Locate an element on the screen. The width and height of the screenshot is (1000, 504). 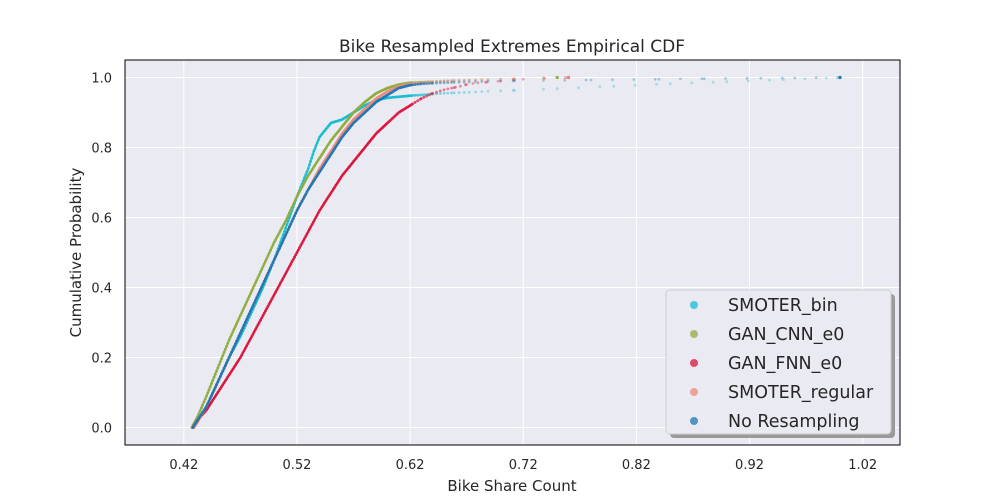
chart-title: Bike Resampled Extremes Empirical CDF is located at coordinates (512, 47).